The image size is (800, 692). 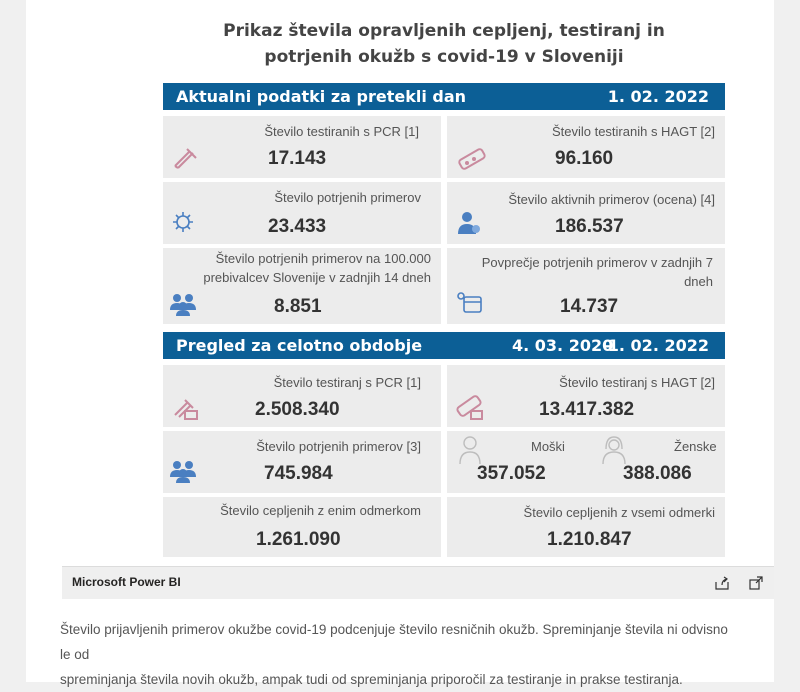 What do you see at coordinates (586, 462) in the screenshot?
I see `card-total-sex: Moški 357.052 Ženske 388.086` at bounding box center [586, 462].